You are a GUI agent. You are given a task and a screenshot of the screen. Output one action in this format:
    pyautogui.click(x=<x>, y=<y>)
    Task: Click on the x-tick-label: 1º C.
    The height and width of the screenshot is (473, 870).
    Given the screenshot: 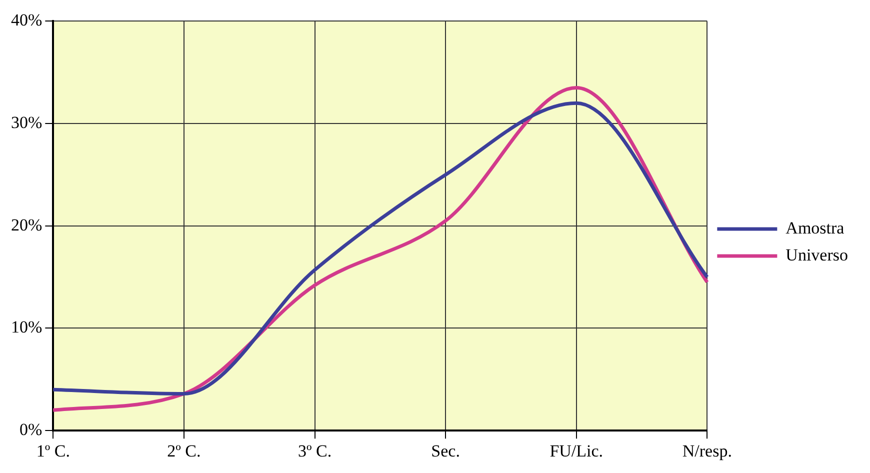 What is the action you would take?
    pyautogui.click(x=53, y=450)
    